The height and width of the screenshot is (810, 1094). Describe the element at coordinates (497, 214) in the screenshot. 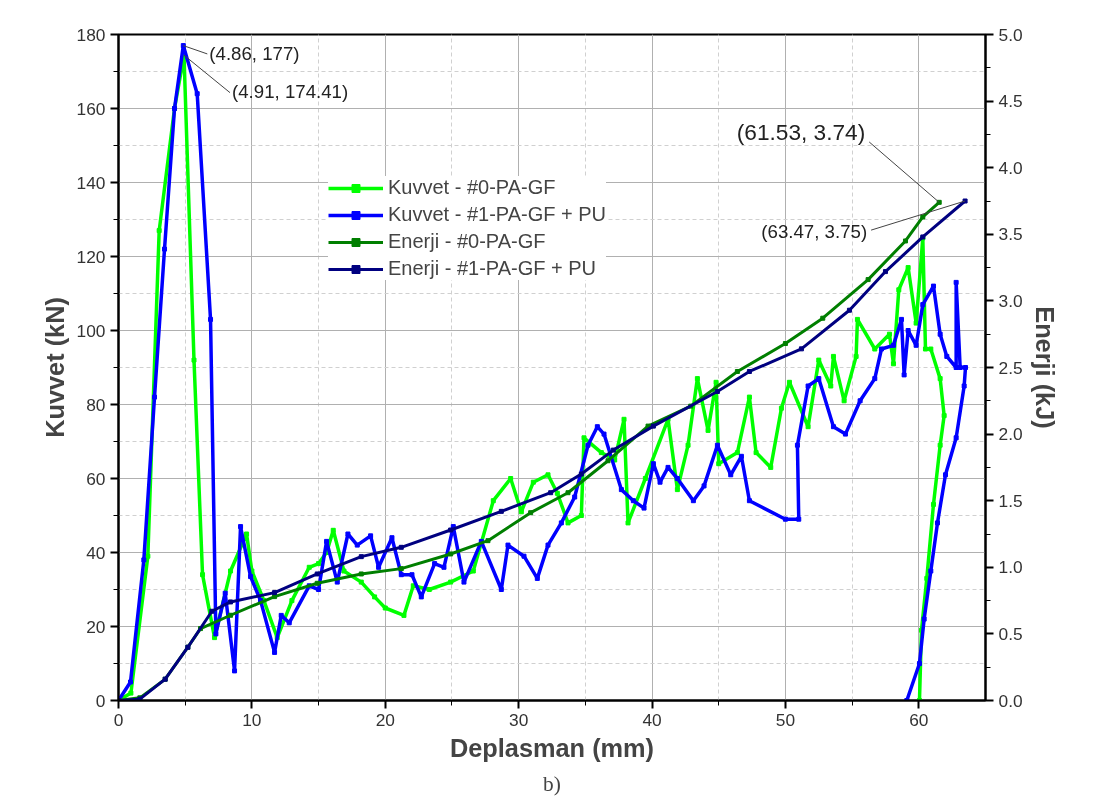

I see `legend-label: Kuvvet - #1-PA-GF + PU` at that location.